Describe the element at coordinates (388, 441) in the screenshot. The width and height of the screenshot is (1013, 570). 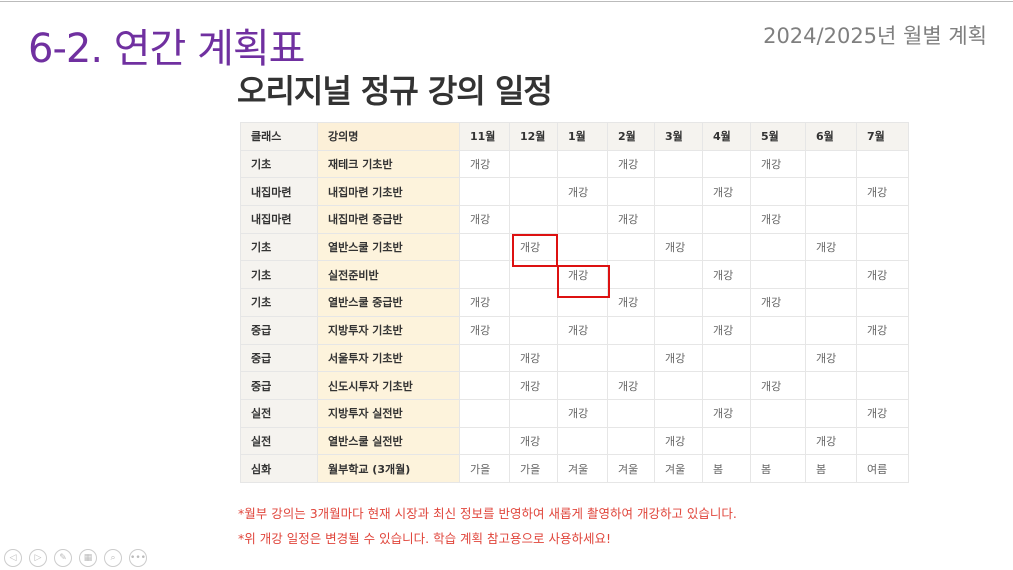
I see `course-name-cell: 열반스쿨 실전반` at that location.